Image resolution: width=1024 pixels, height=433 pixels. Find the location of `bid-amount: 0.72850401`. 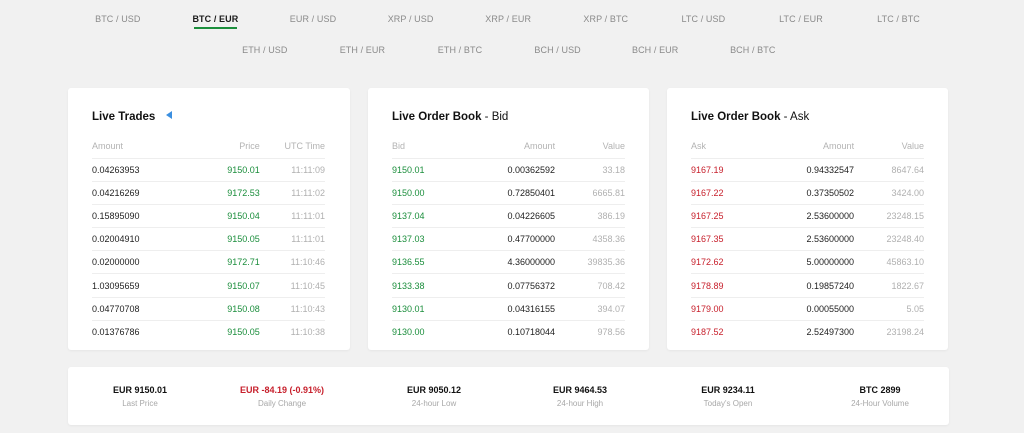

bid-amount: 0.72850401 is located at coordinates (508, 192).